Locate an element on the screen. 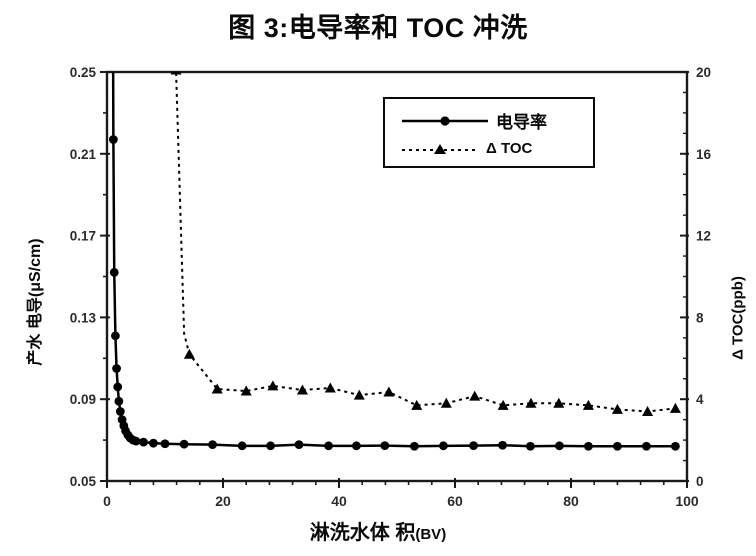  x-axis-label: 淋洗水体 积(BV) is located at coordinates (378, 530).